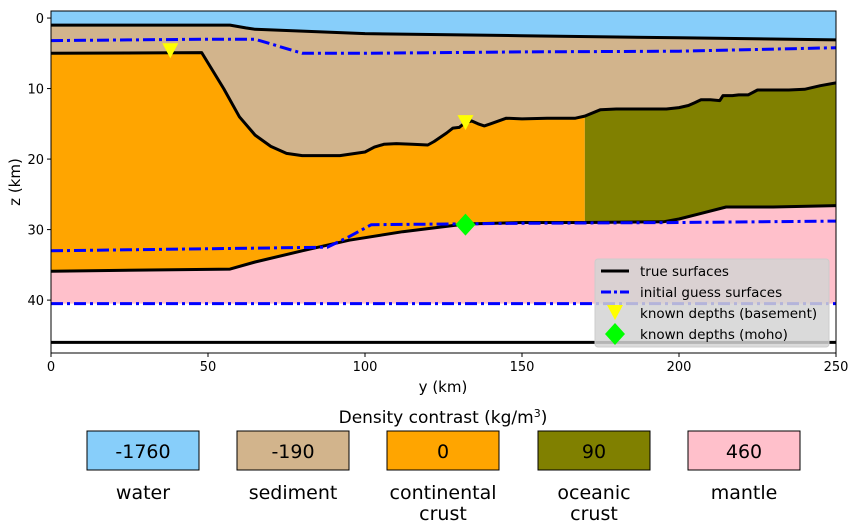 This screenshot has width=856, height=530. I want to click on x-tick-label: 250, so click(836, 367).